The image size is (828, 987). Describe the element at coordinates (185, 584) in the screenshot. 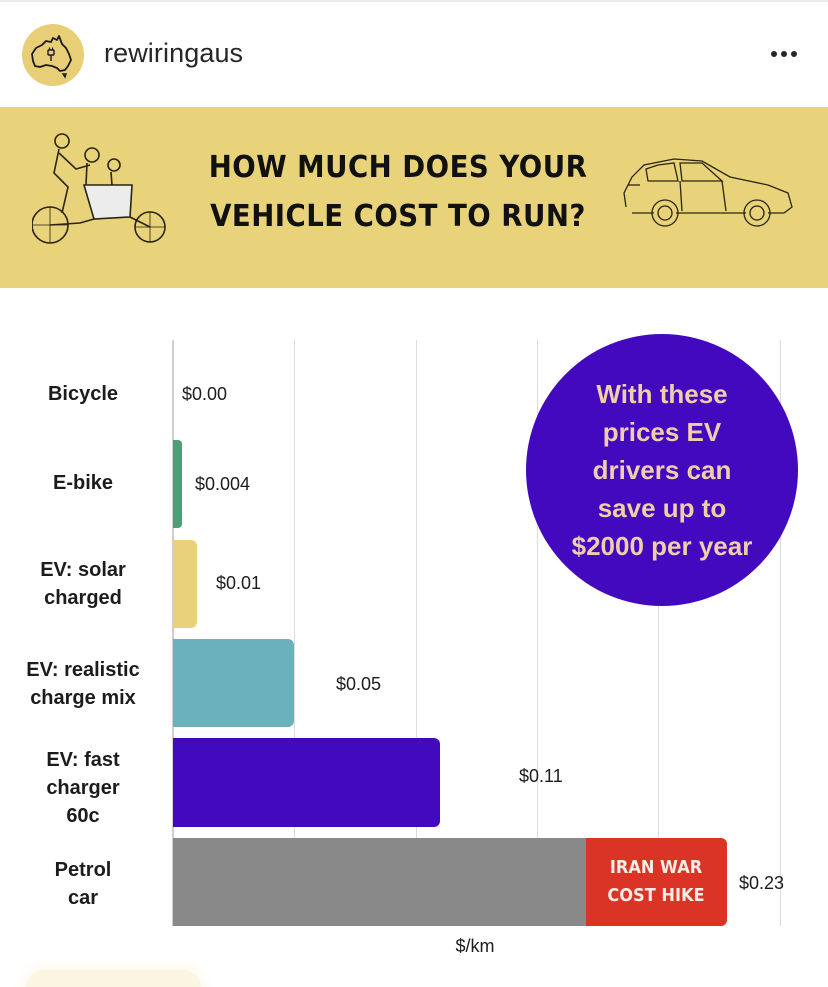

I see `bar-ev-solar` at that location.